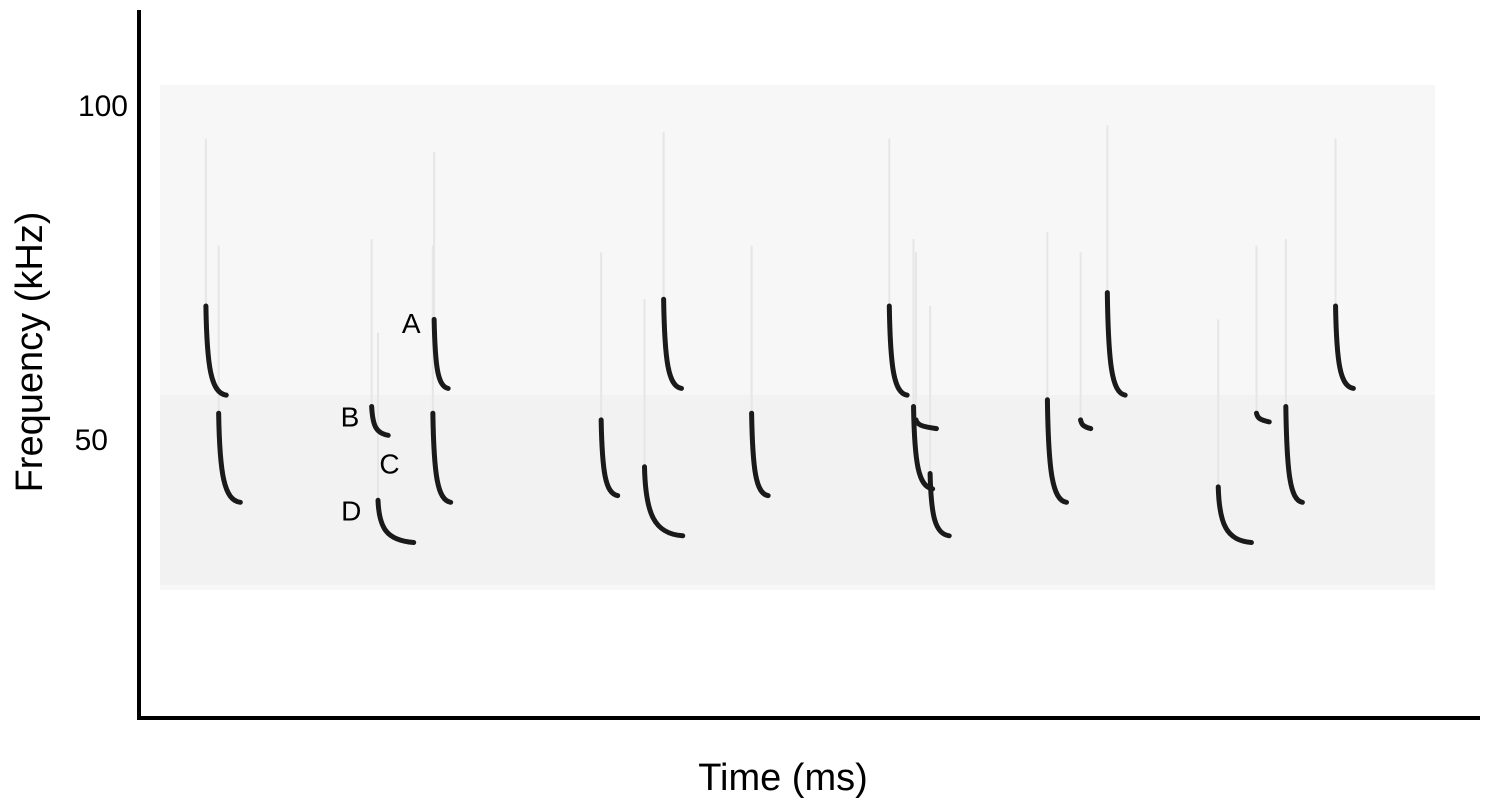 The height and width of the screenshot is (806, 1487). Describe the element at coordinates (350, 417) in the screenshot. I see `call-label-b: B` at that location.